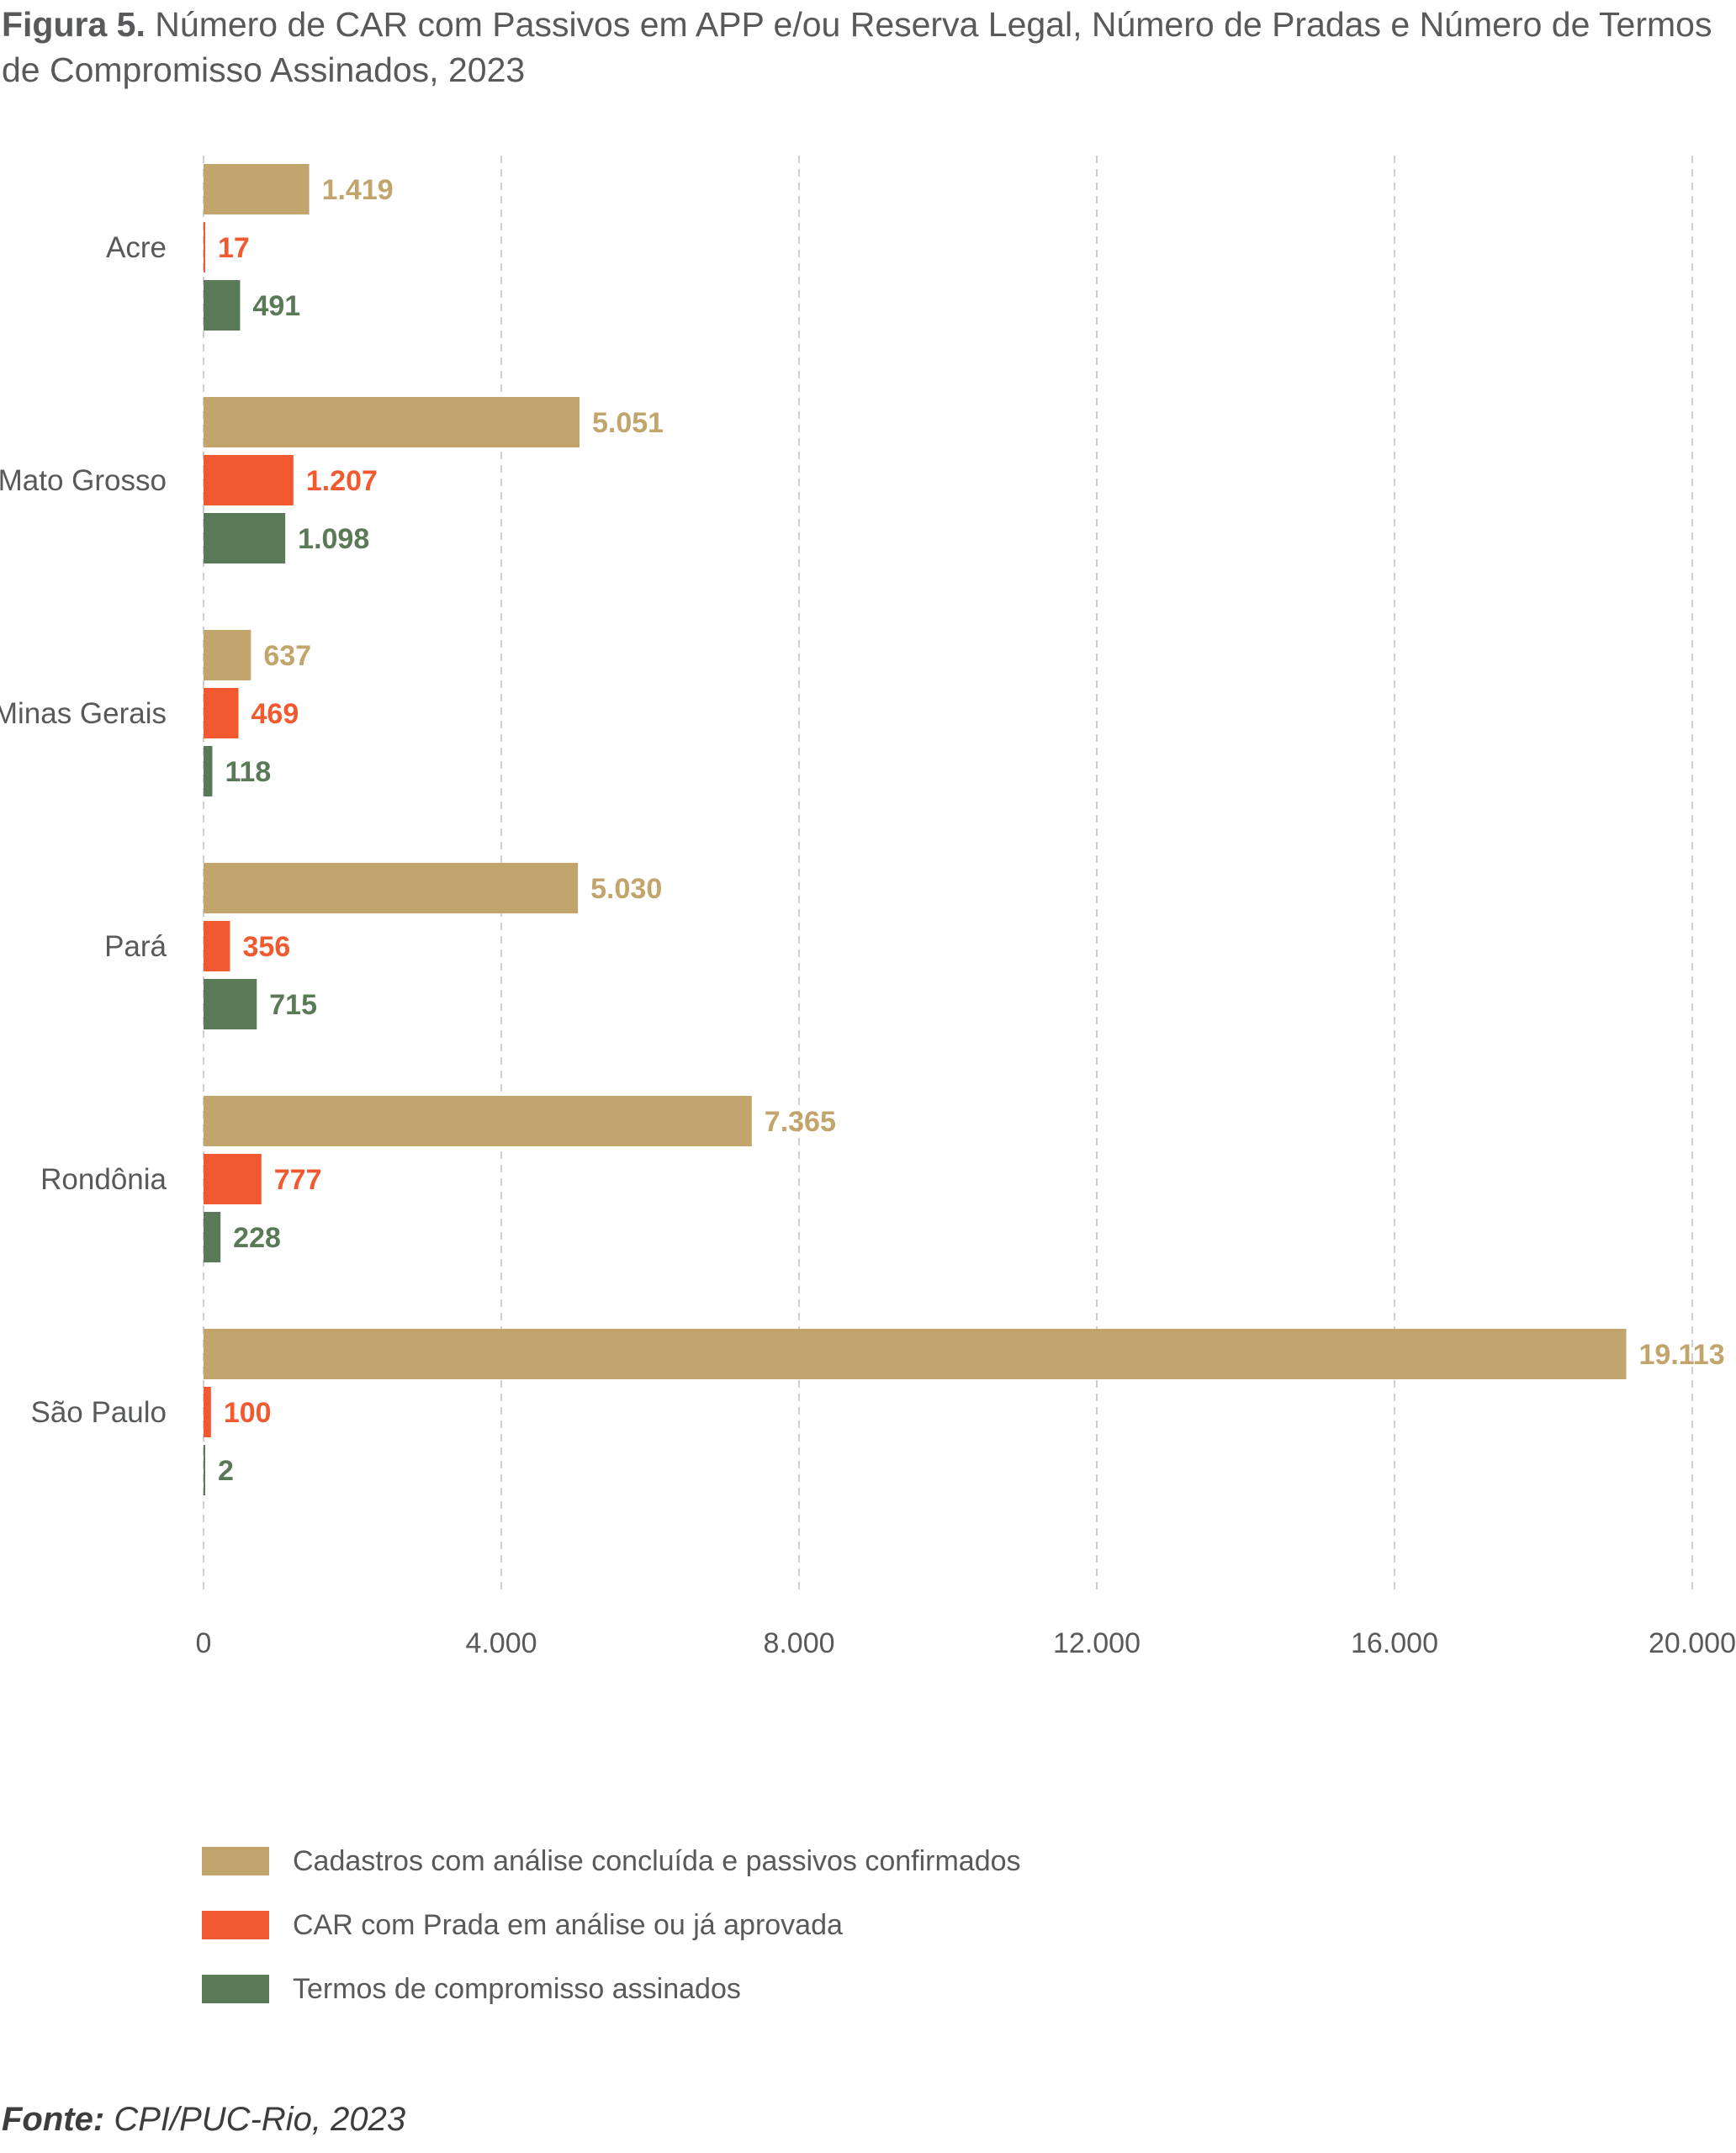 The width and height of the screenshot is (1736, 2153). Describe the element at coordinates (103, 1180) in the screenshot. I see `category-label: Rondônia` at that location.